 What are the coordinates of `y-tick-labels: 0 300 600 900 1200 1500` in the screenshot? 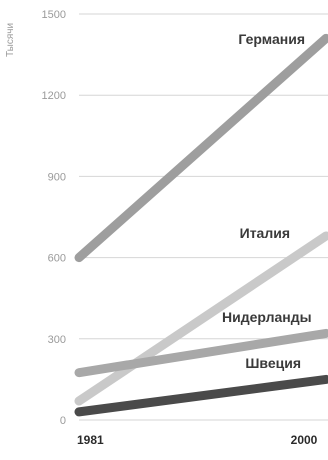 It's located at (54, 218).